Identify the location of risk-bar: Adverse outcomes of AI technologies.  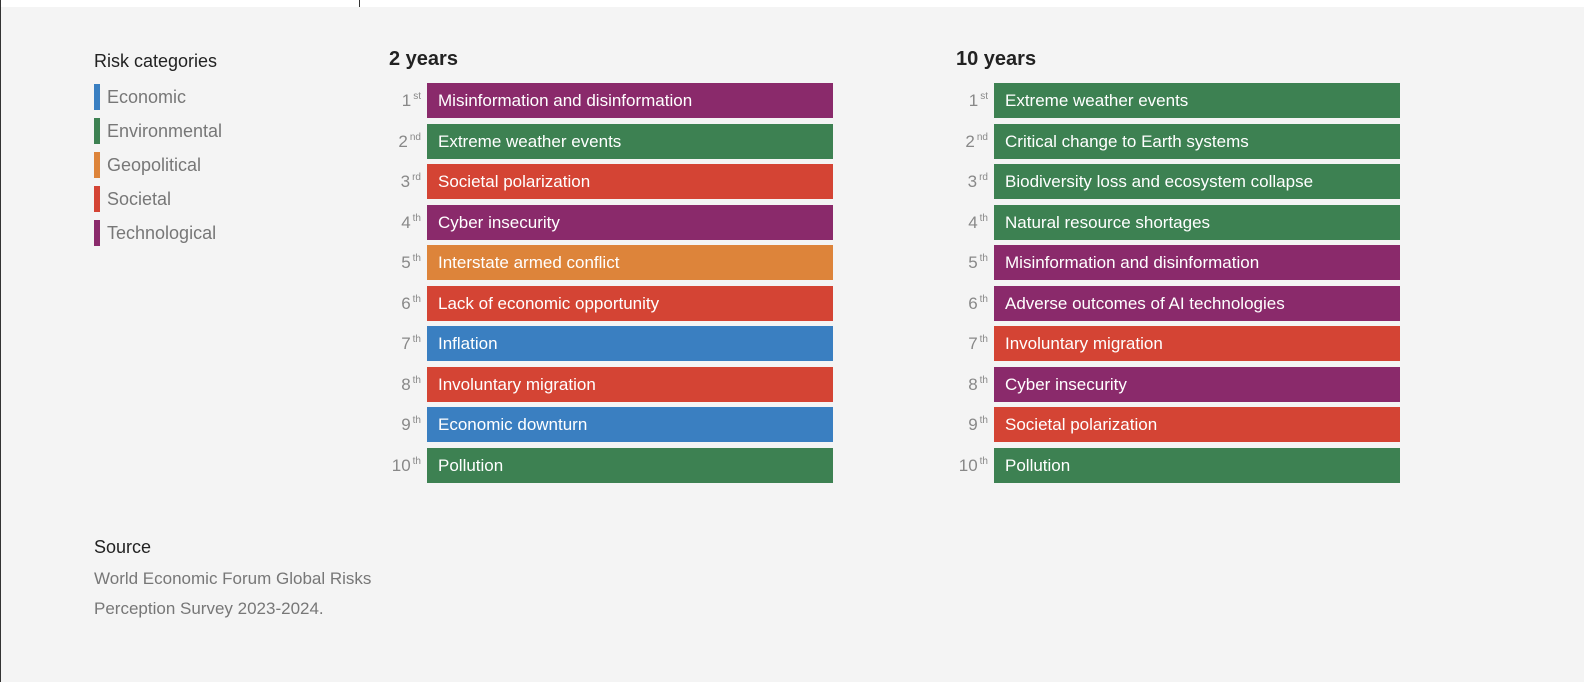
(1197, 303).